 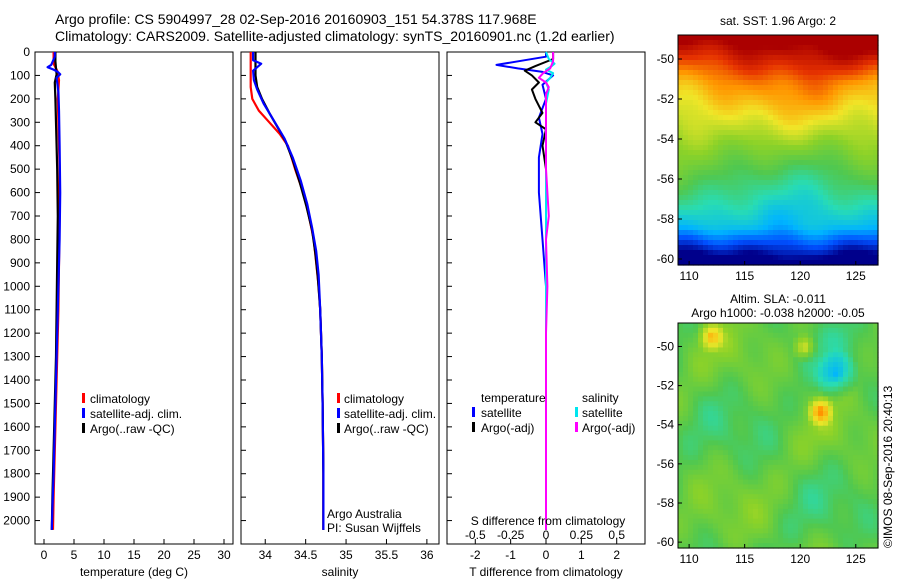 I want to click on lon-tick-label: 120, so click(x=800, y=276).